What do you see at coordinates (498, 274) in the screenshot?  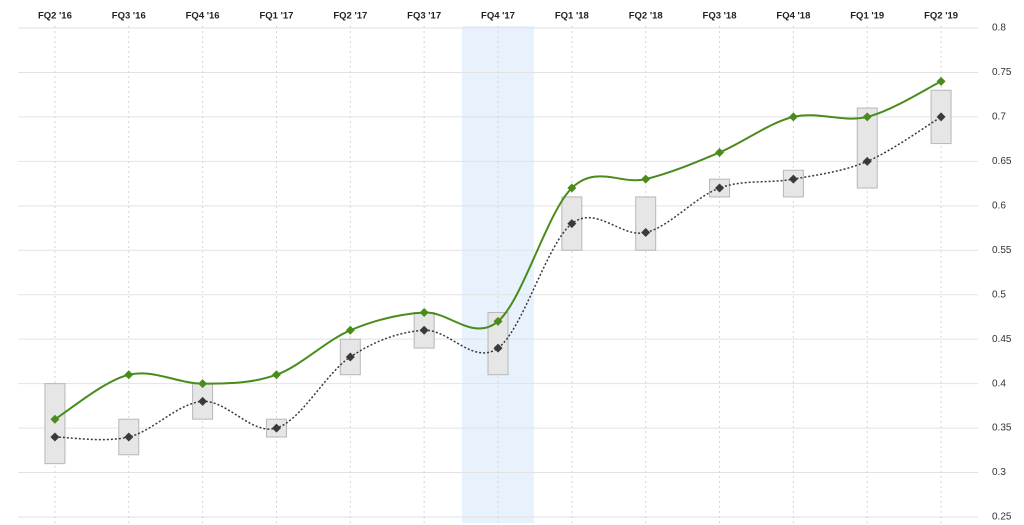 I see `highlight-band` at bounding box center [498, 274].